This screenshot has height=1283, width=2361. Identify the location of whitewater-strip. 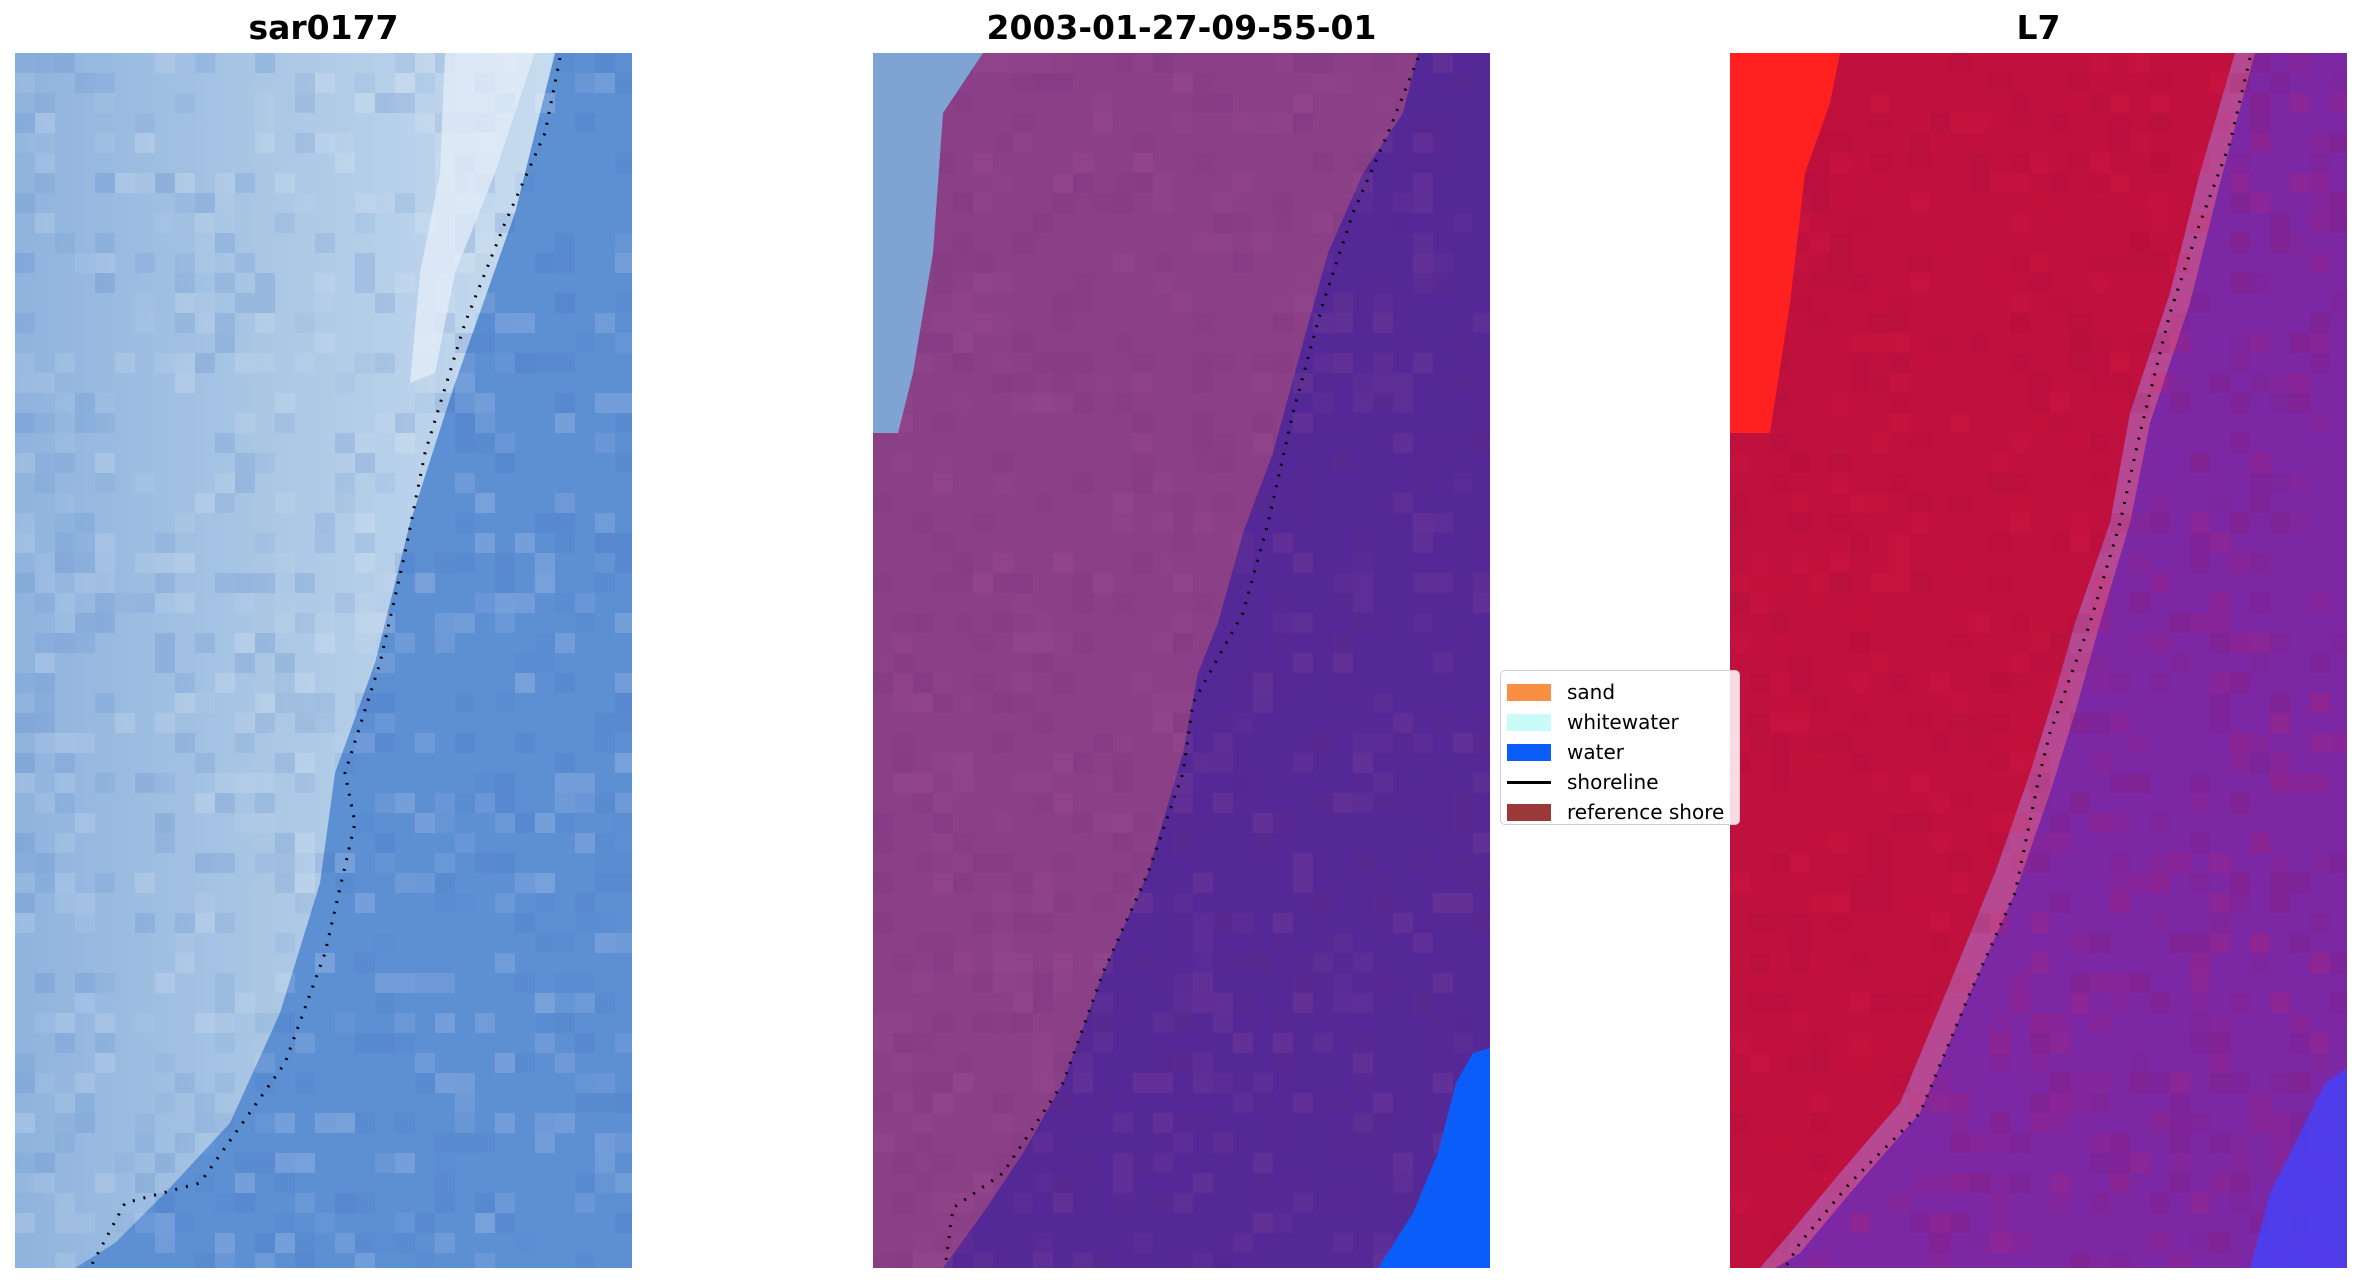
(928, 243).